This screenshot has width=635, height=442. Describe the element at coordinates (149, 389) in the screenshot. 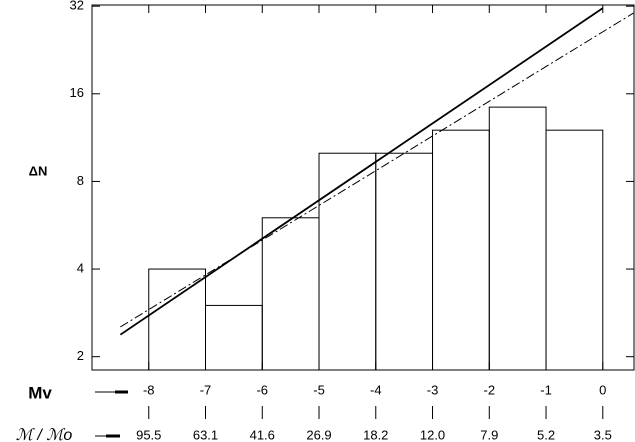

I see `x-tick-label: -8` at that location.